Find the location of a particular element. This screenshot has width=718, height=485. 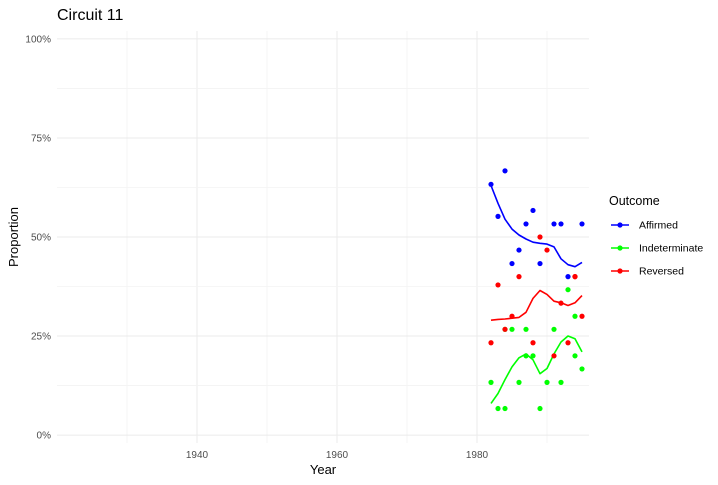

legend-label: Affirmed is located at coordinates (658, 226).